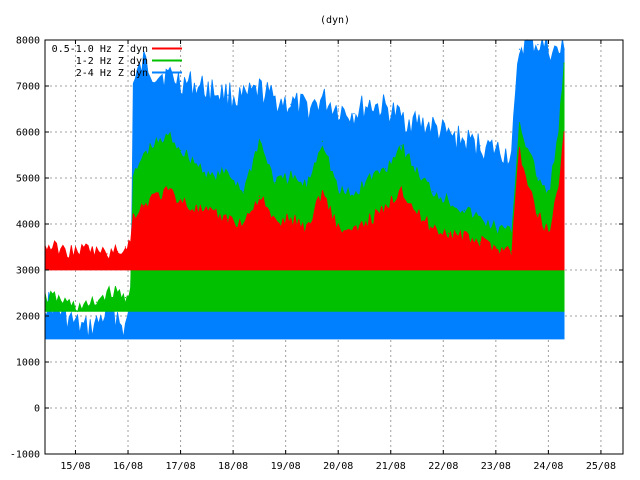 The width and height of the screenshot is (640, 480). Describe the element at coordinates (28, 133) in the screenshot. I see `y-tick-label: 6000` at that location.